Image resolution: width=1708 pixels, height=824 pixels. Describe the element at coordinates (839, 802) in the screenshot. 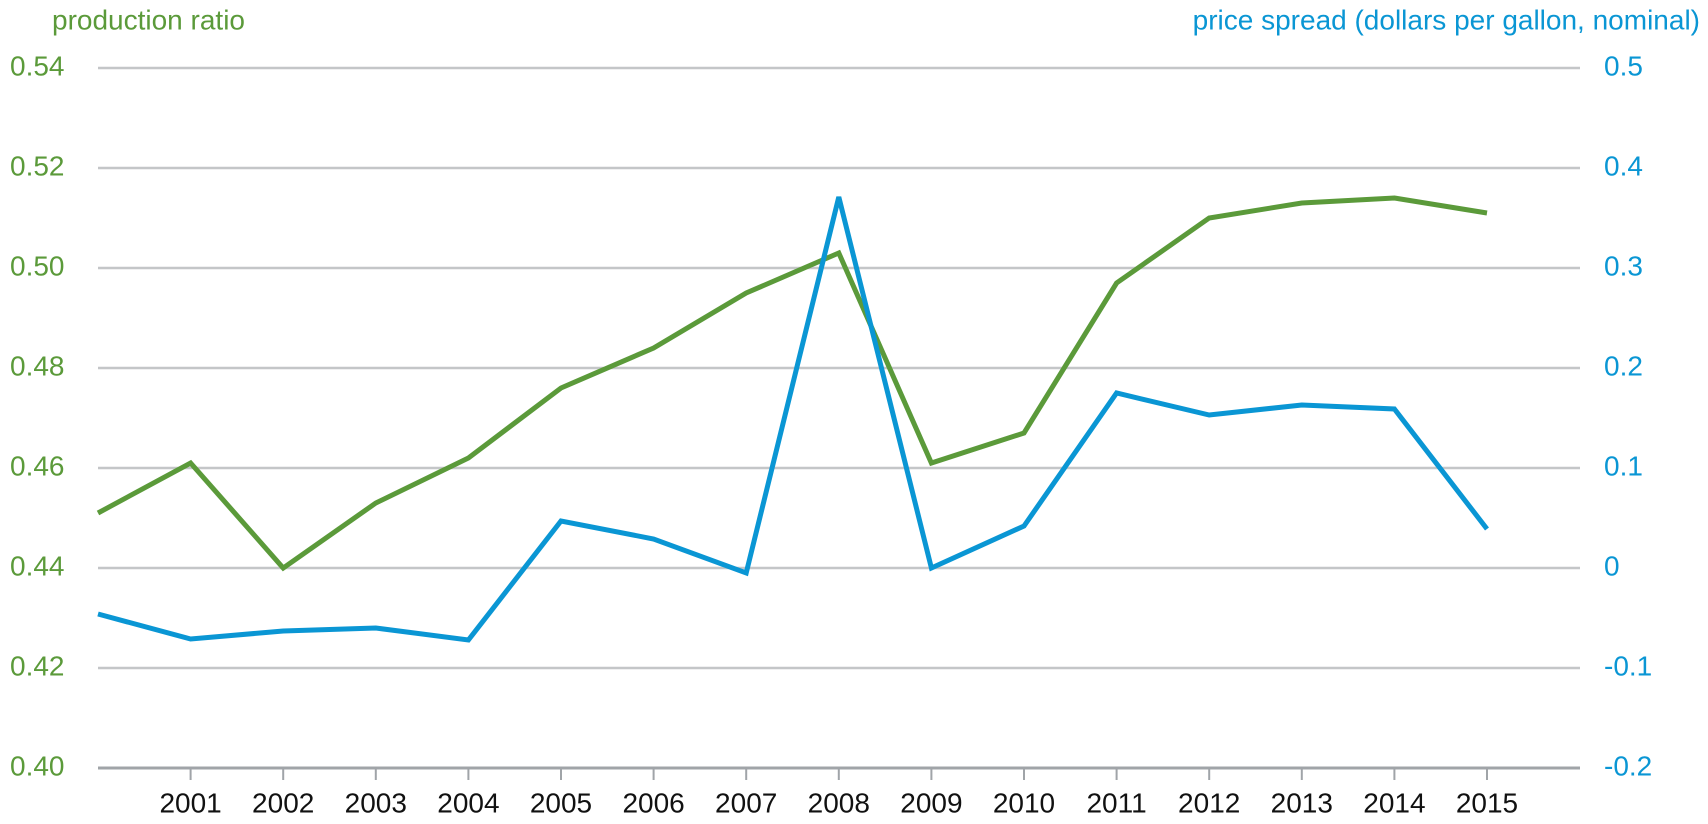

I see `x-tick-label: 2008` at that location.